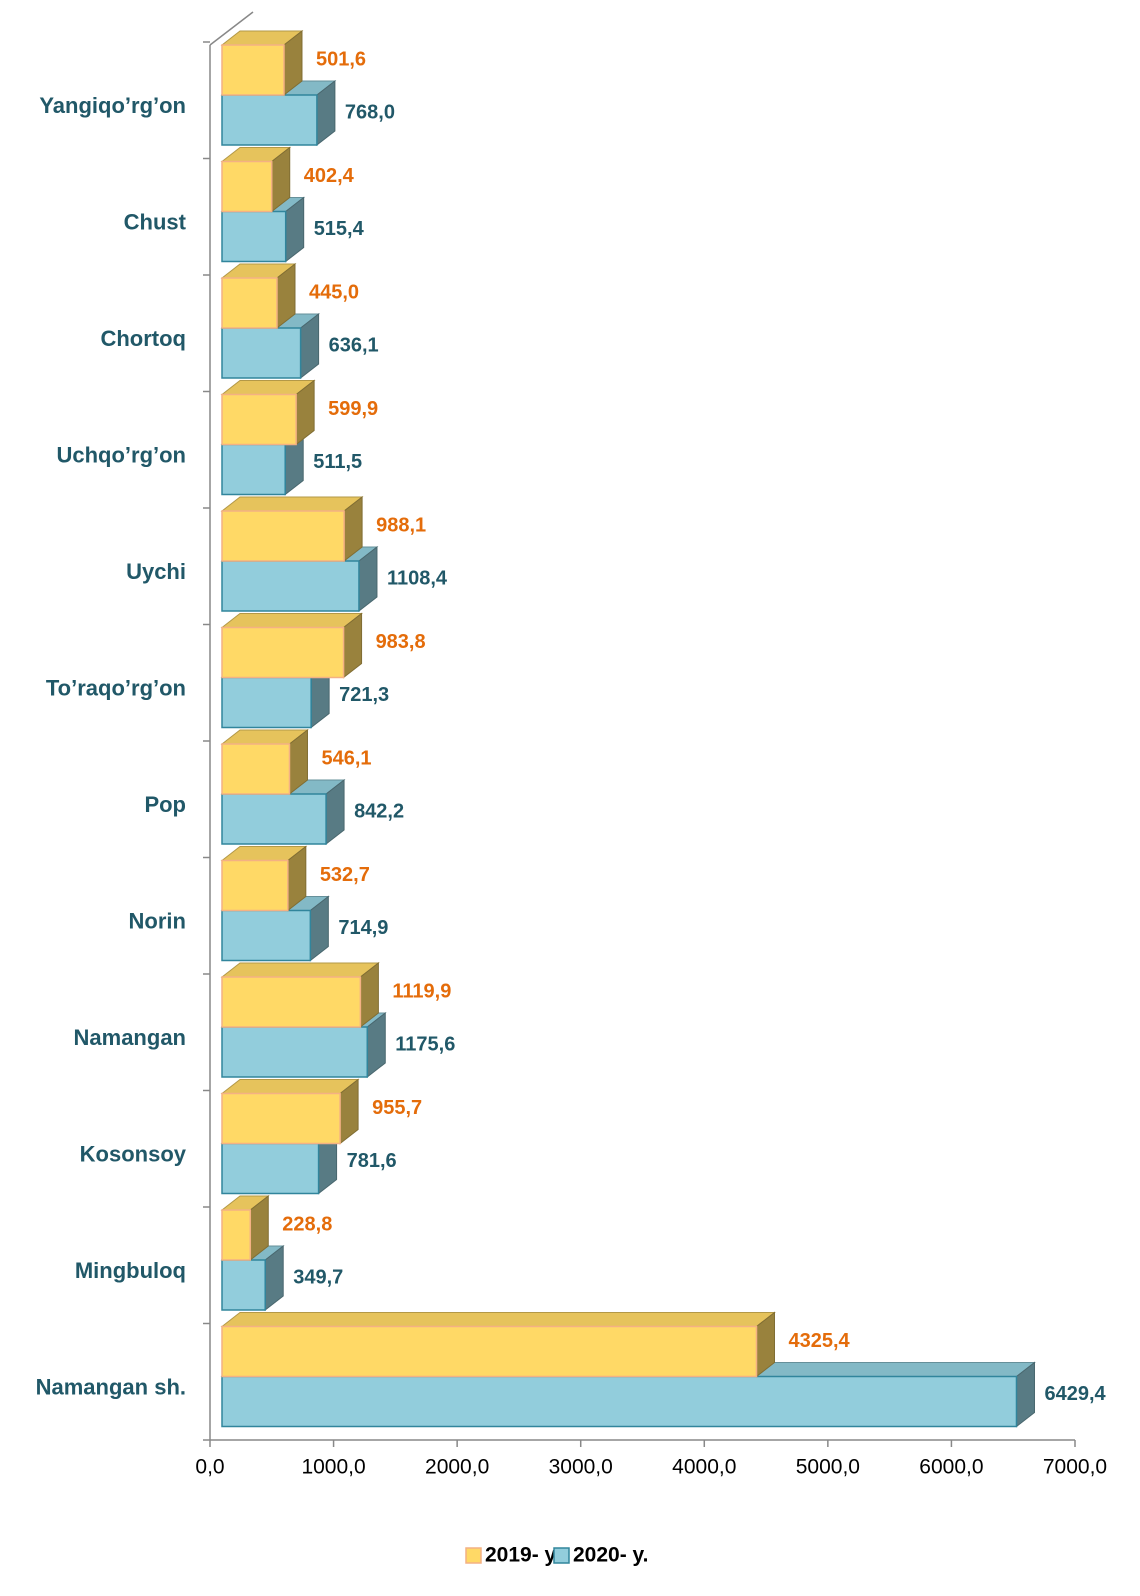 Image resolution: width=1140 pixels, height=1596 pixels. Describe the element at coordinates (704, 1467) in the screenshot. I see `x-tick-label: 4000,0` at that location.